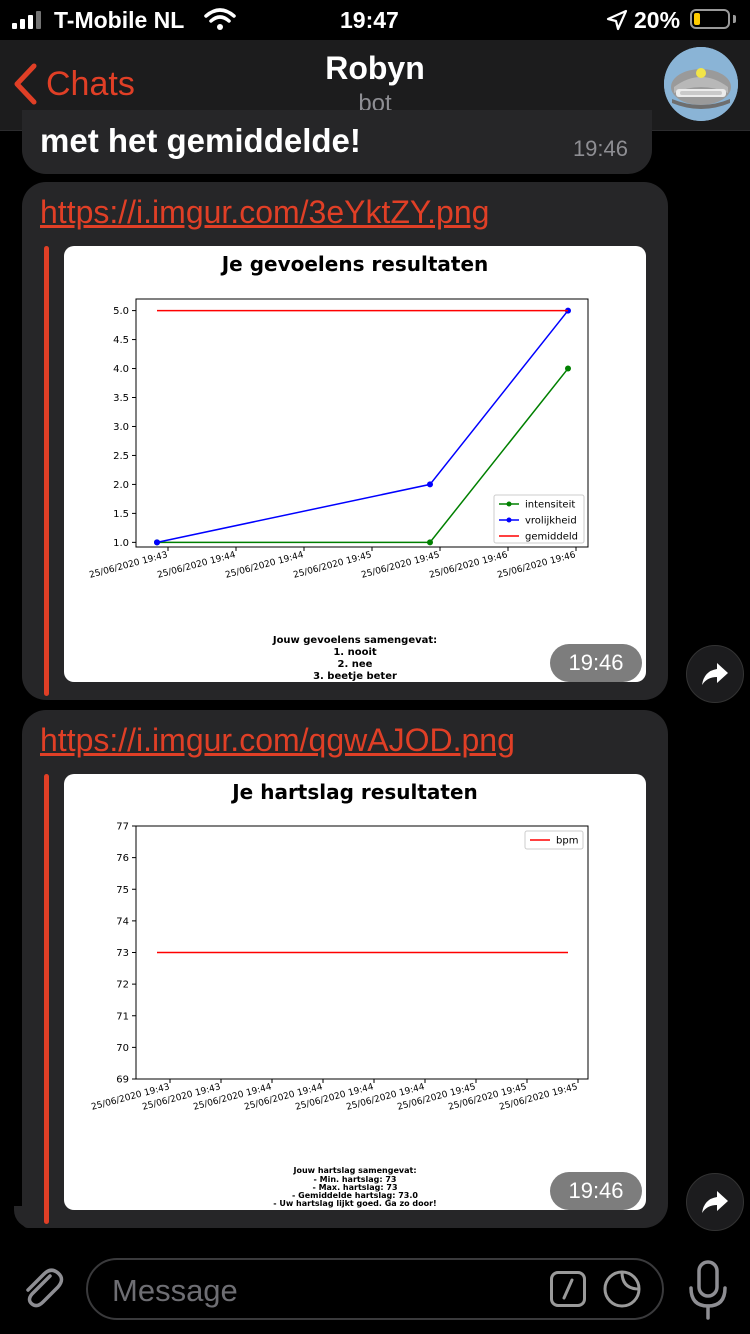 The width and height of the screenshot is (750, 1334). I want to click on chat-header: Chats Robyn bot, so click(375, 85).